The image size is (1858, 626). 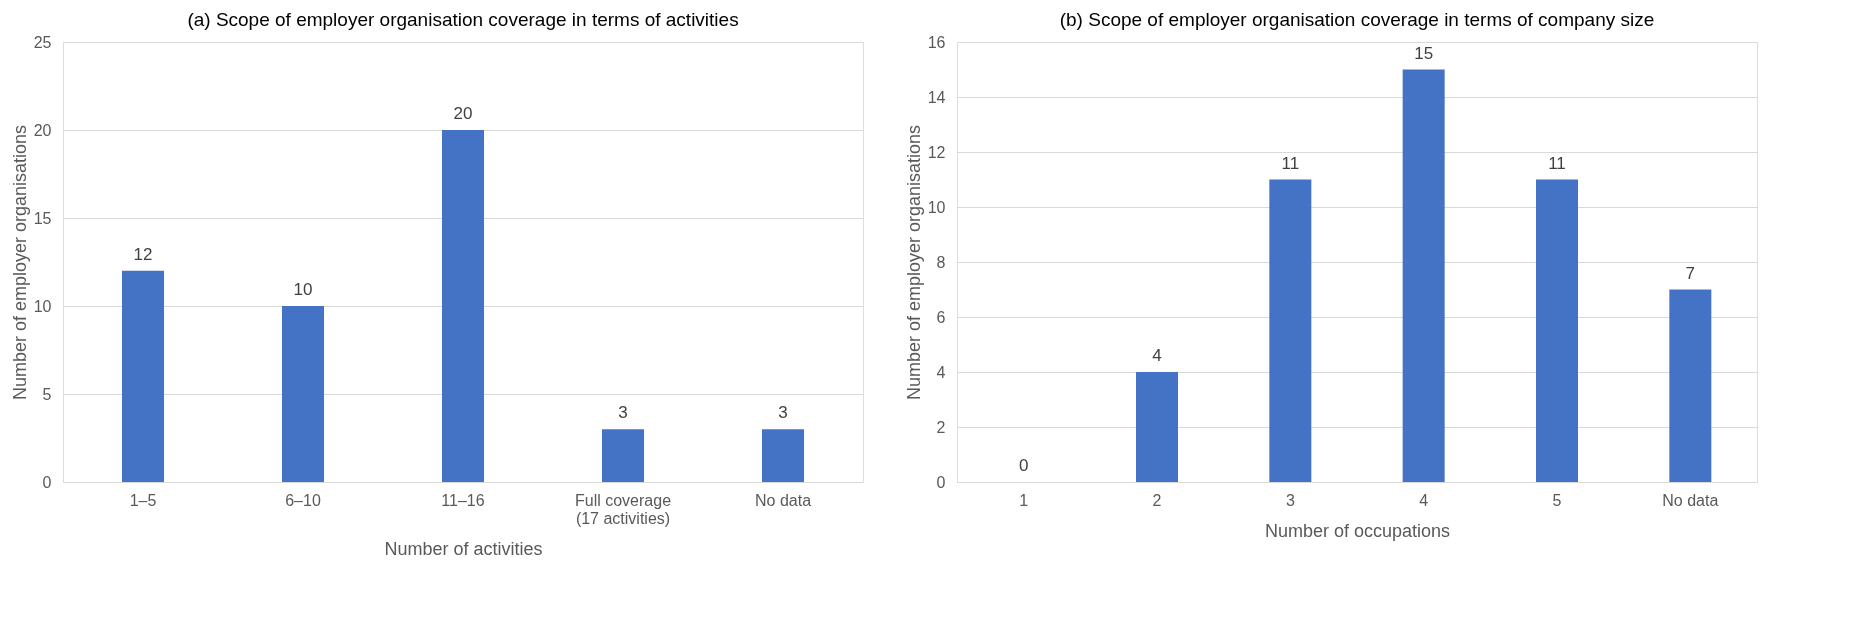 I want to click on data-label: 20, so click(x=463, y=113).